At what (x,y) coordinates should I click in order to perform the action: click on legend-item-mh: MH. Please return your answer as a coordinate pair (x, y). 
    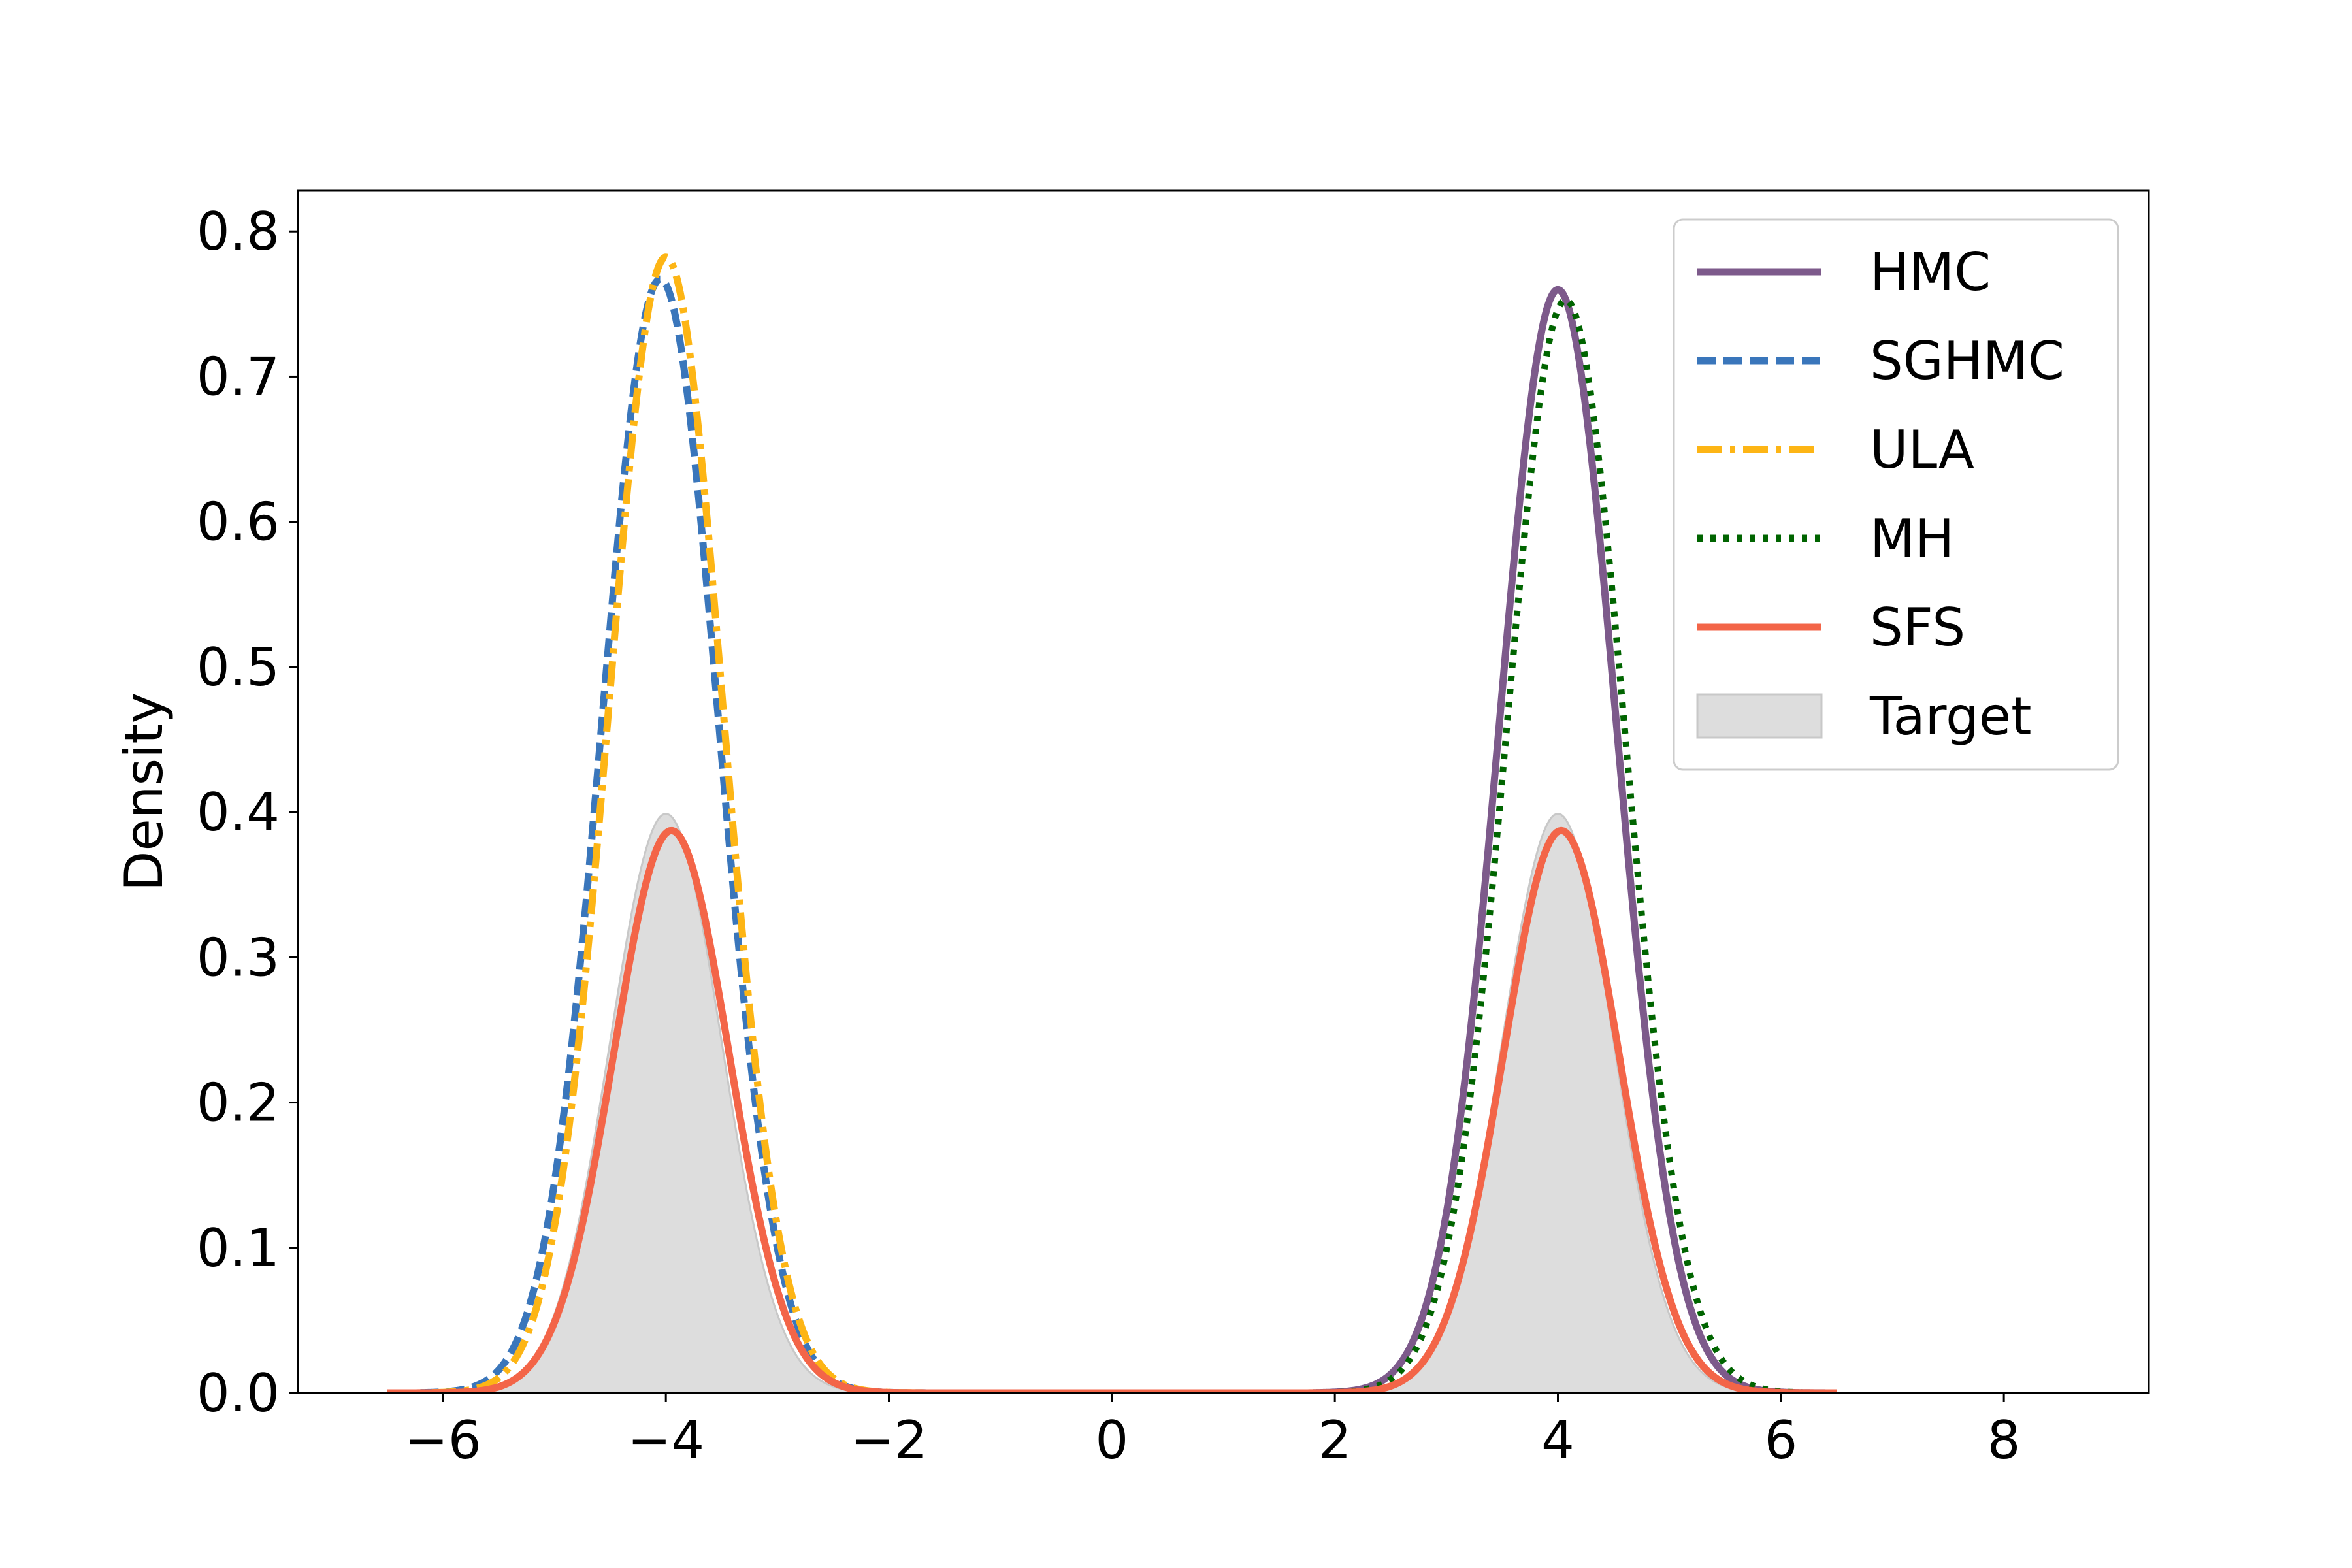
    Looking at the image, I should click on (1825, 538).